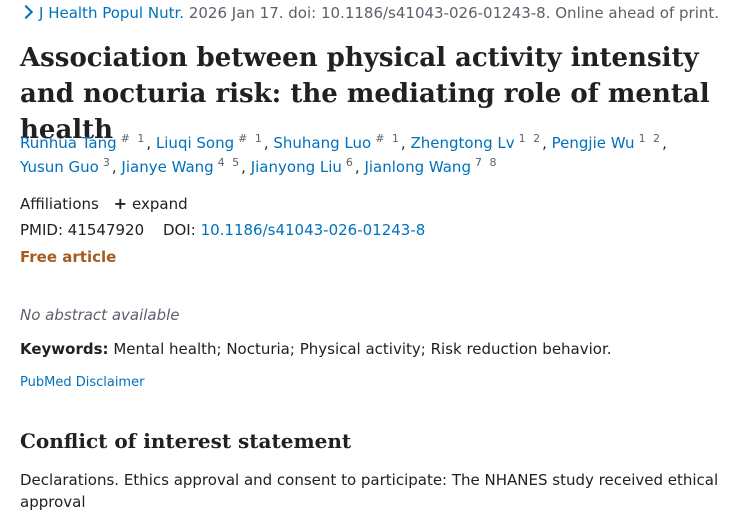 Image resolution: width=750 pixels, height=513 pixels. What do you see at coordinates (106, 230) in the screenshot?
I see `pmid-value: 41547920` at bounding box center [106, 230].